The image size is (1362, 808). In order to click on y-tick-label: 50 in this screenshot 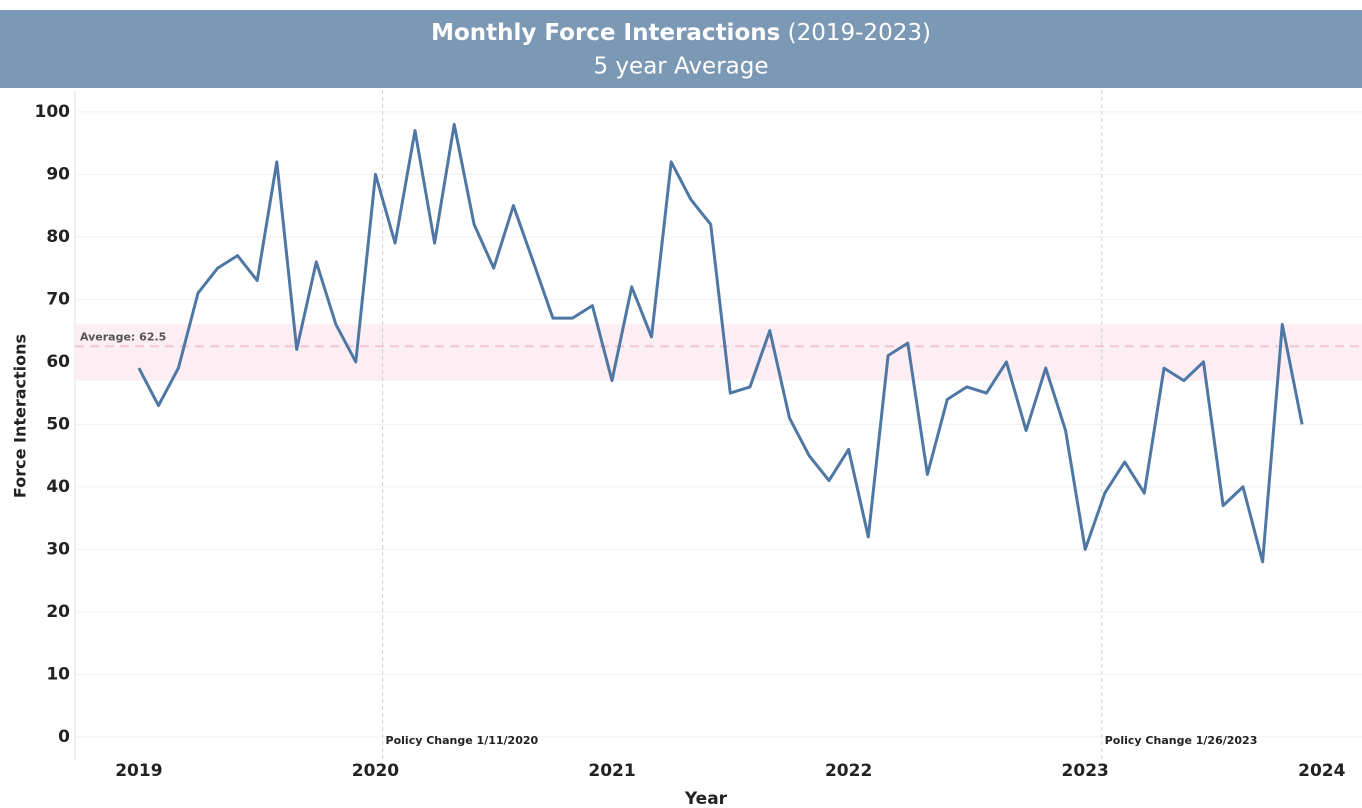, I will do `click(58, 424)`.